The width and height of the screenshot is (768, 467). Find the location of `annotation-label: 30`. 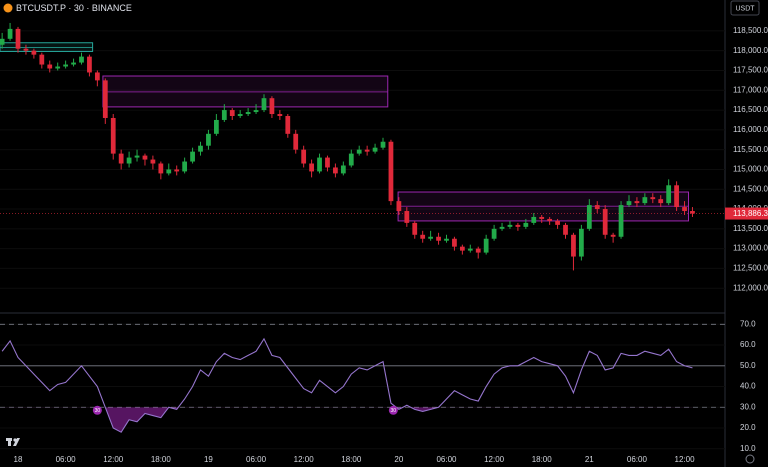

annotation-label: 30 is located at coordinates (98, 411).